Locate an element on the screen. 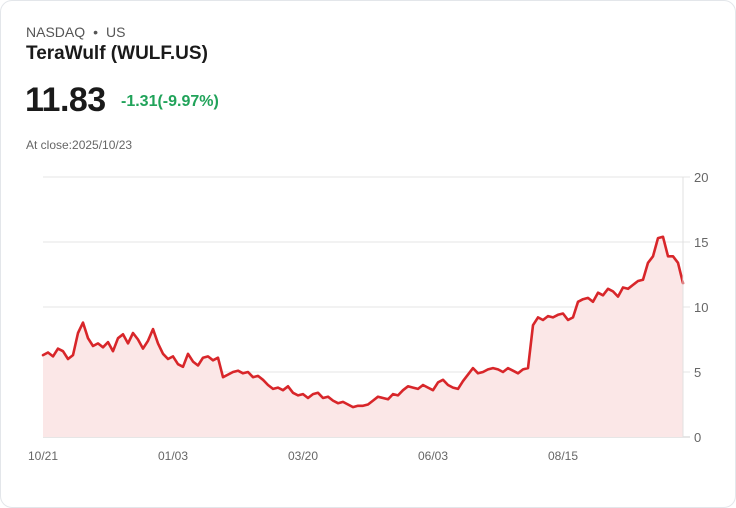  x-tick-label: 06/03 is located at coordinates (433, 456).